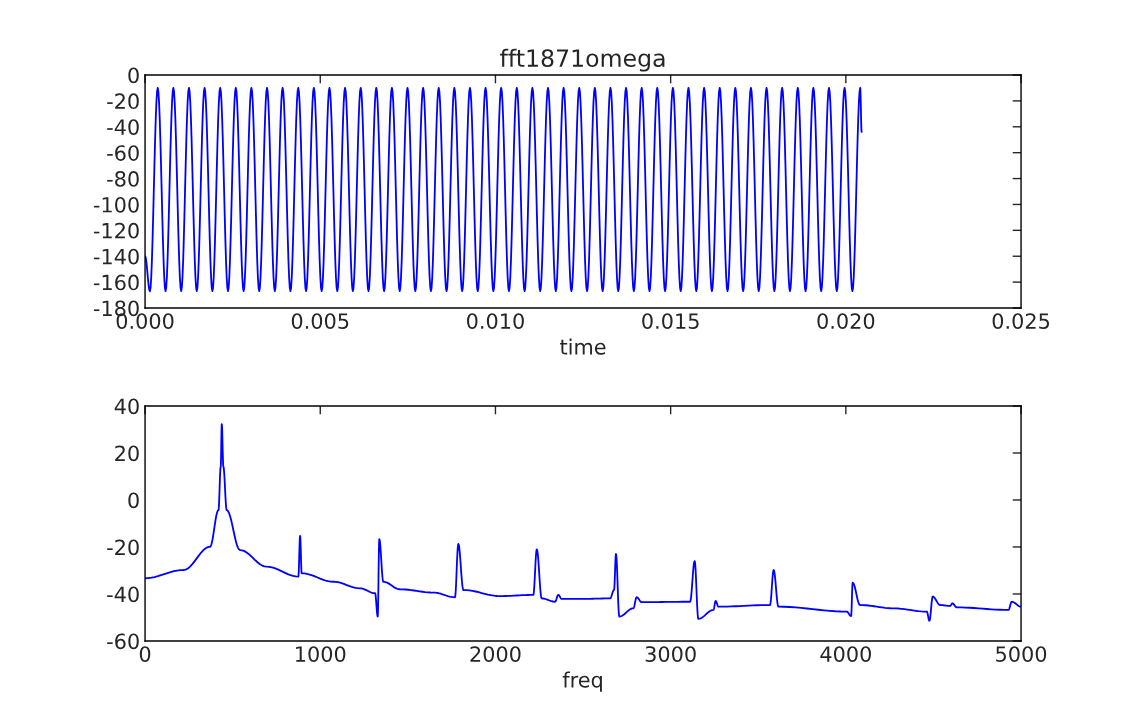 The height and width of the screenshot is (711, 1135). Describe the element at coordinates (1021, 654) in the screenshot. I see `x-tick-label: 5000` at that location.